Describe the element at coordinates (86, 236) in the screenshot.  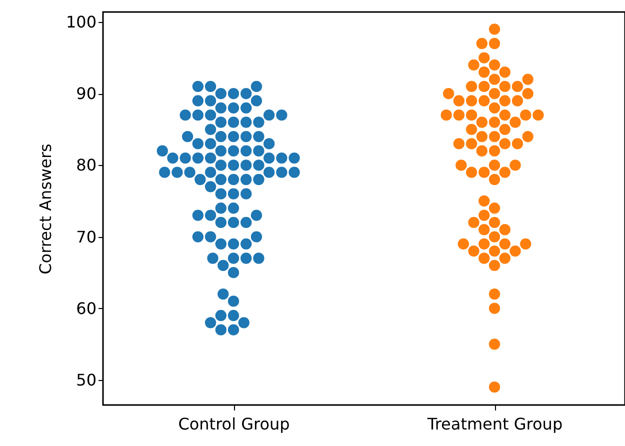
I see `y-tick-label: 70` at that location.